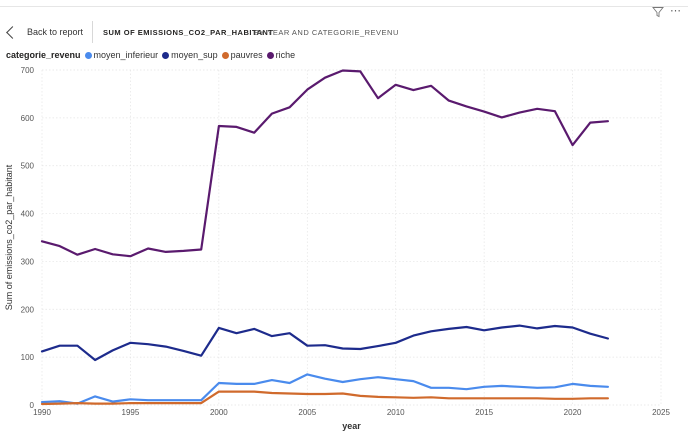 The height and width of the screenshot is (439, 688). I want to click on legend-label: pauvres, so click(246, 55).